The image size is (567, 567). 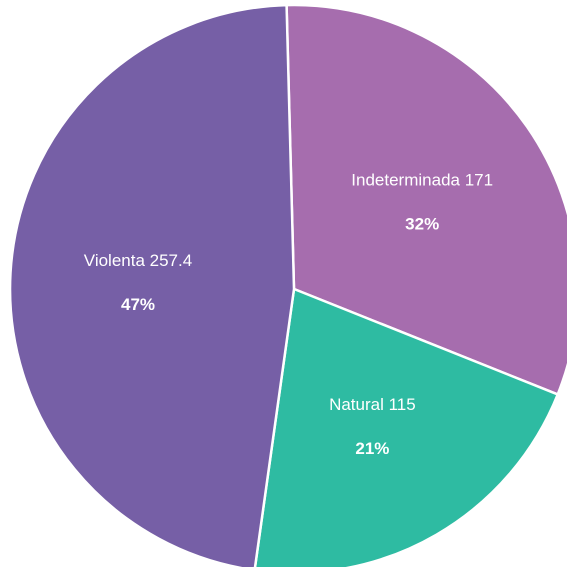 I want to click on slice-percent-natural: 21%, so click(x=372, y=448).